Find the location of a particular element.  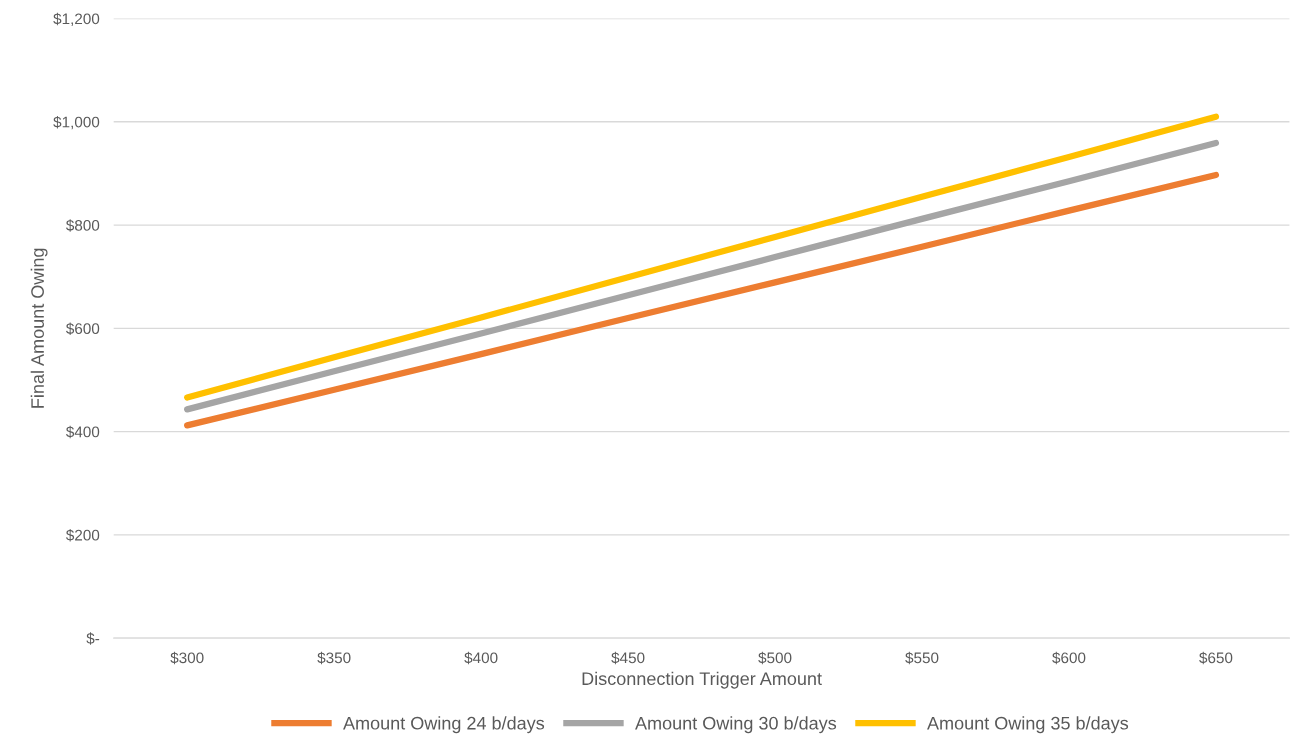

y-tick-label: $600 is located at coordinates (82, 328).